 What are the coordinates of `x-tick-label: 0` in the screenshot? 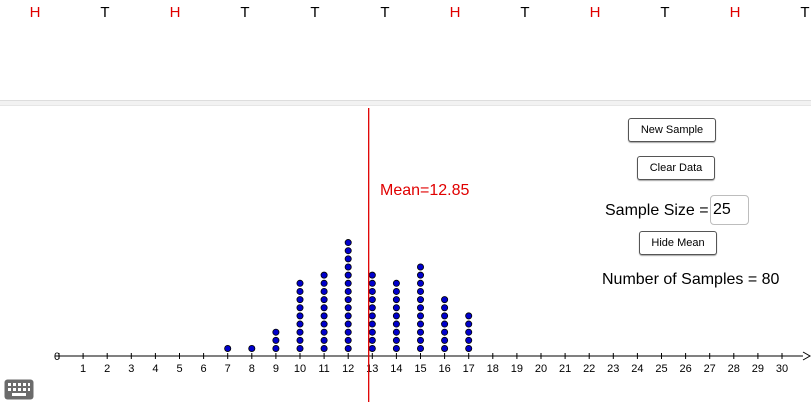 It's located at (57, 357).